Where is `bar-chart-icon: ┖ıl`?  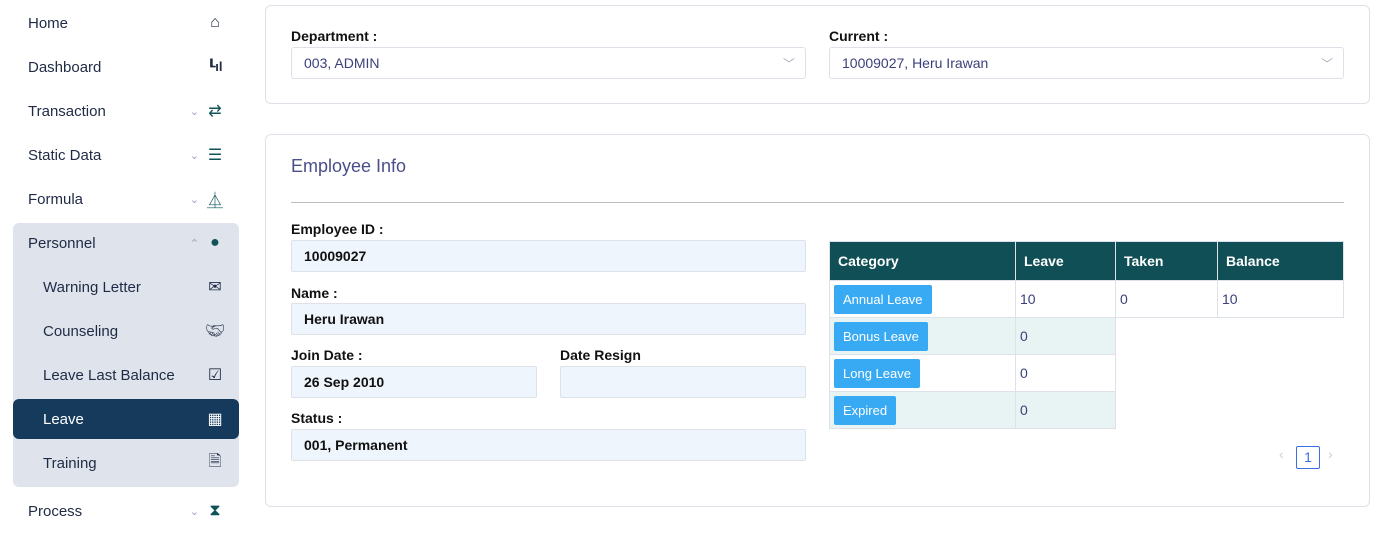 bar-chart-icon: ┖ıl is located at coordinates (215, 66).